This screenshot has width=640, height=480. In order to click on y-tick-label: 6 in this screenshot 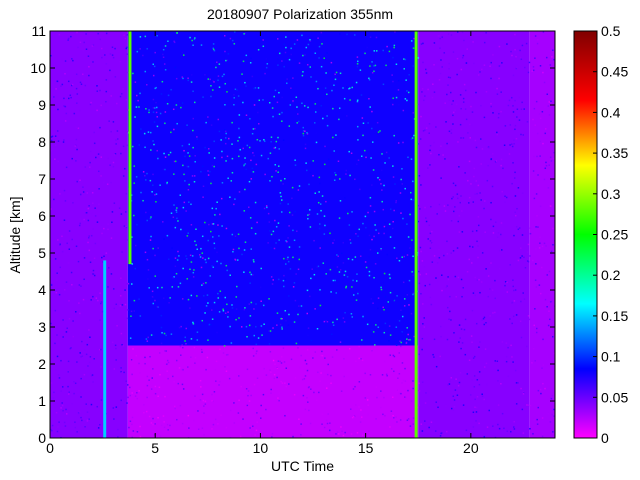, I will do `click(42, 216)`.